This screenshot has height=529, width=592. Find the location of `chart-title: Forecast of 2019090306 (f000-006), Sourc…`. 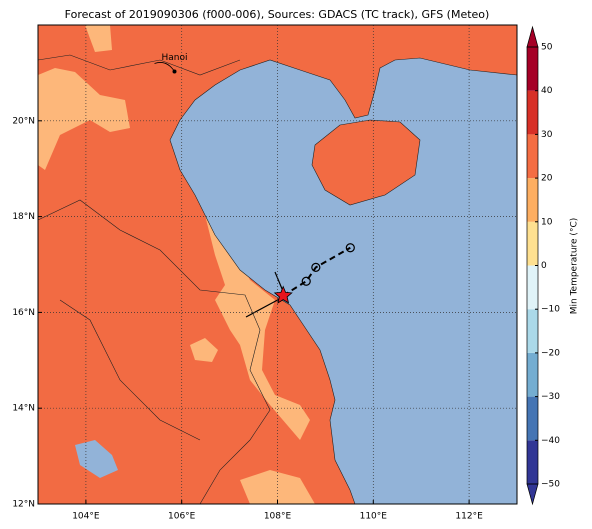

chart-title: Forecast of 2019090306 (f000-006), Sourc… is located at coordinates (277, 14).